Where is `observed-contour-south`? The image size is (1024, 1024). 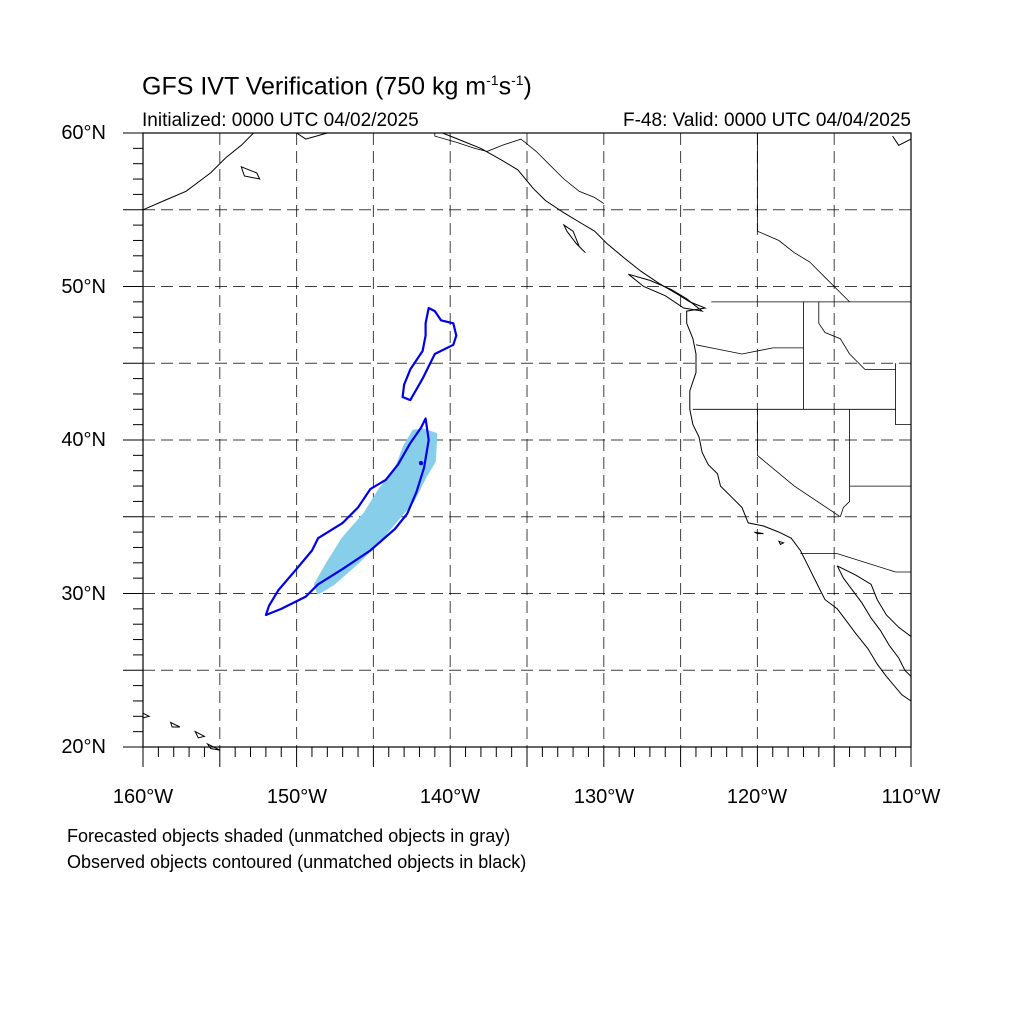 observed-contour-south is located at coordinates (347, 517).